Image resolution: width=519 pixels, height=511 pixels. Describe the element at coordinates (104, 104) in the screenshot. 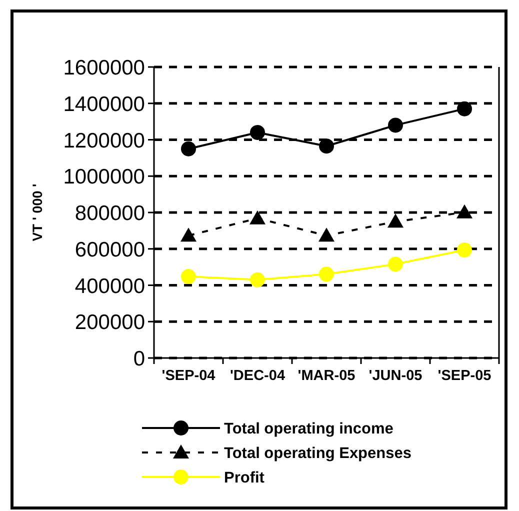

I see `y-tick-label: 1400000` at that location.